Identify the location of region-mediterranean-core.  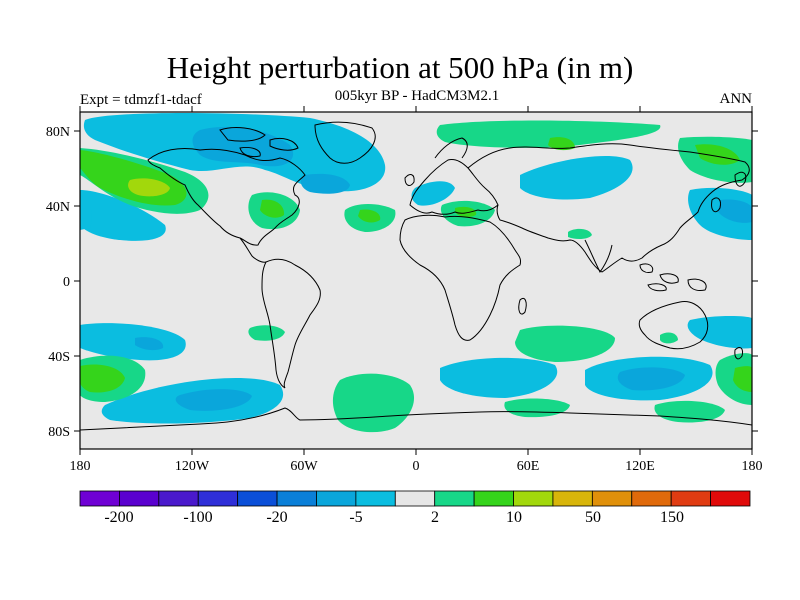
(466, 212).